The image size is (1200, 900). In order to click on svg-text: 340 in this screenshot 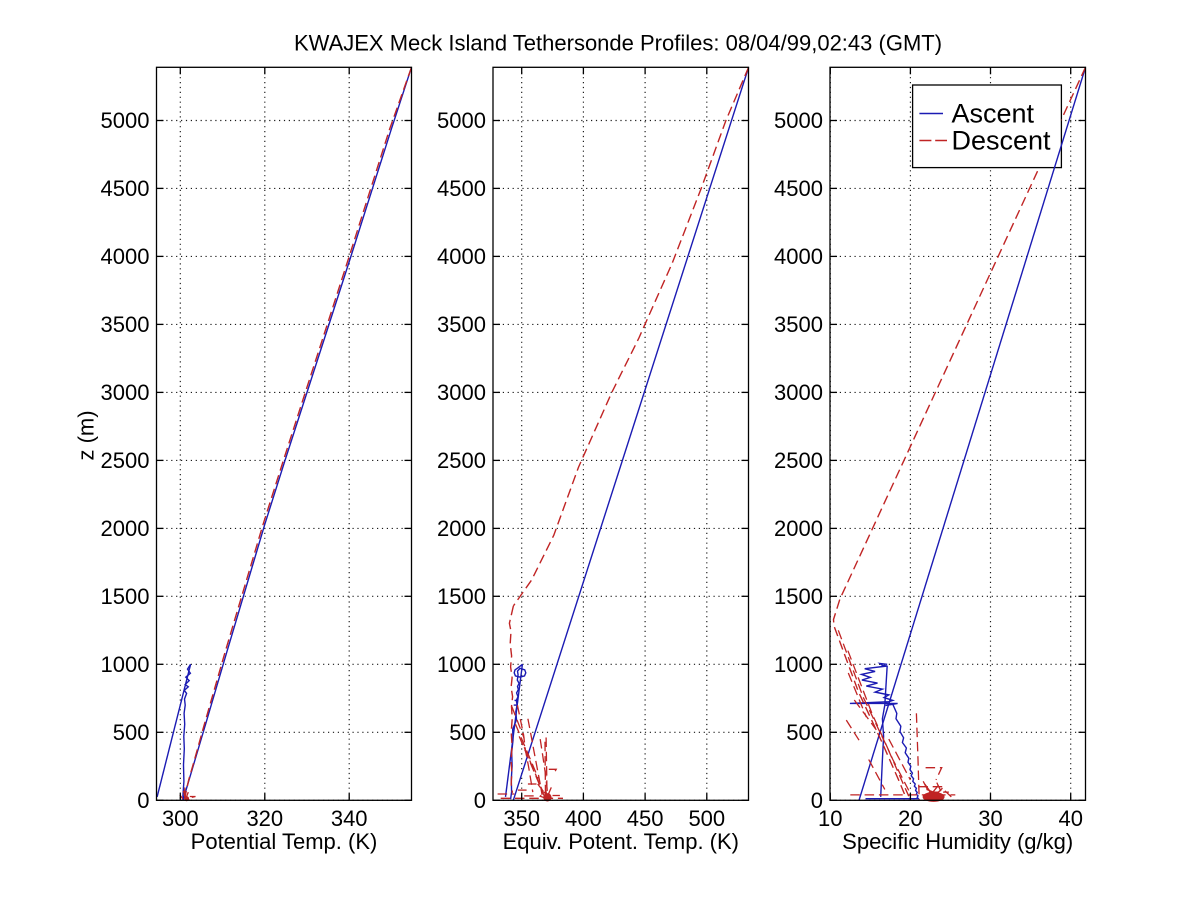, I will do `click(349, 818)`.